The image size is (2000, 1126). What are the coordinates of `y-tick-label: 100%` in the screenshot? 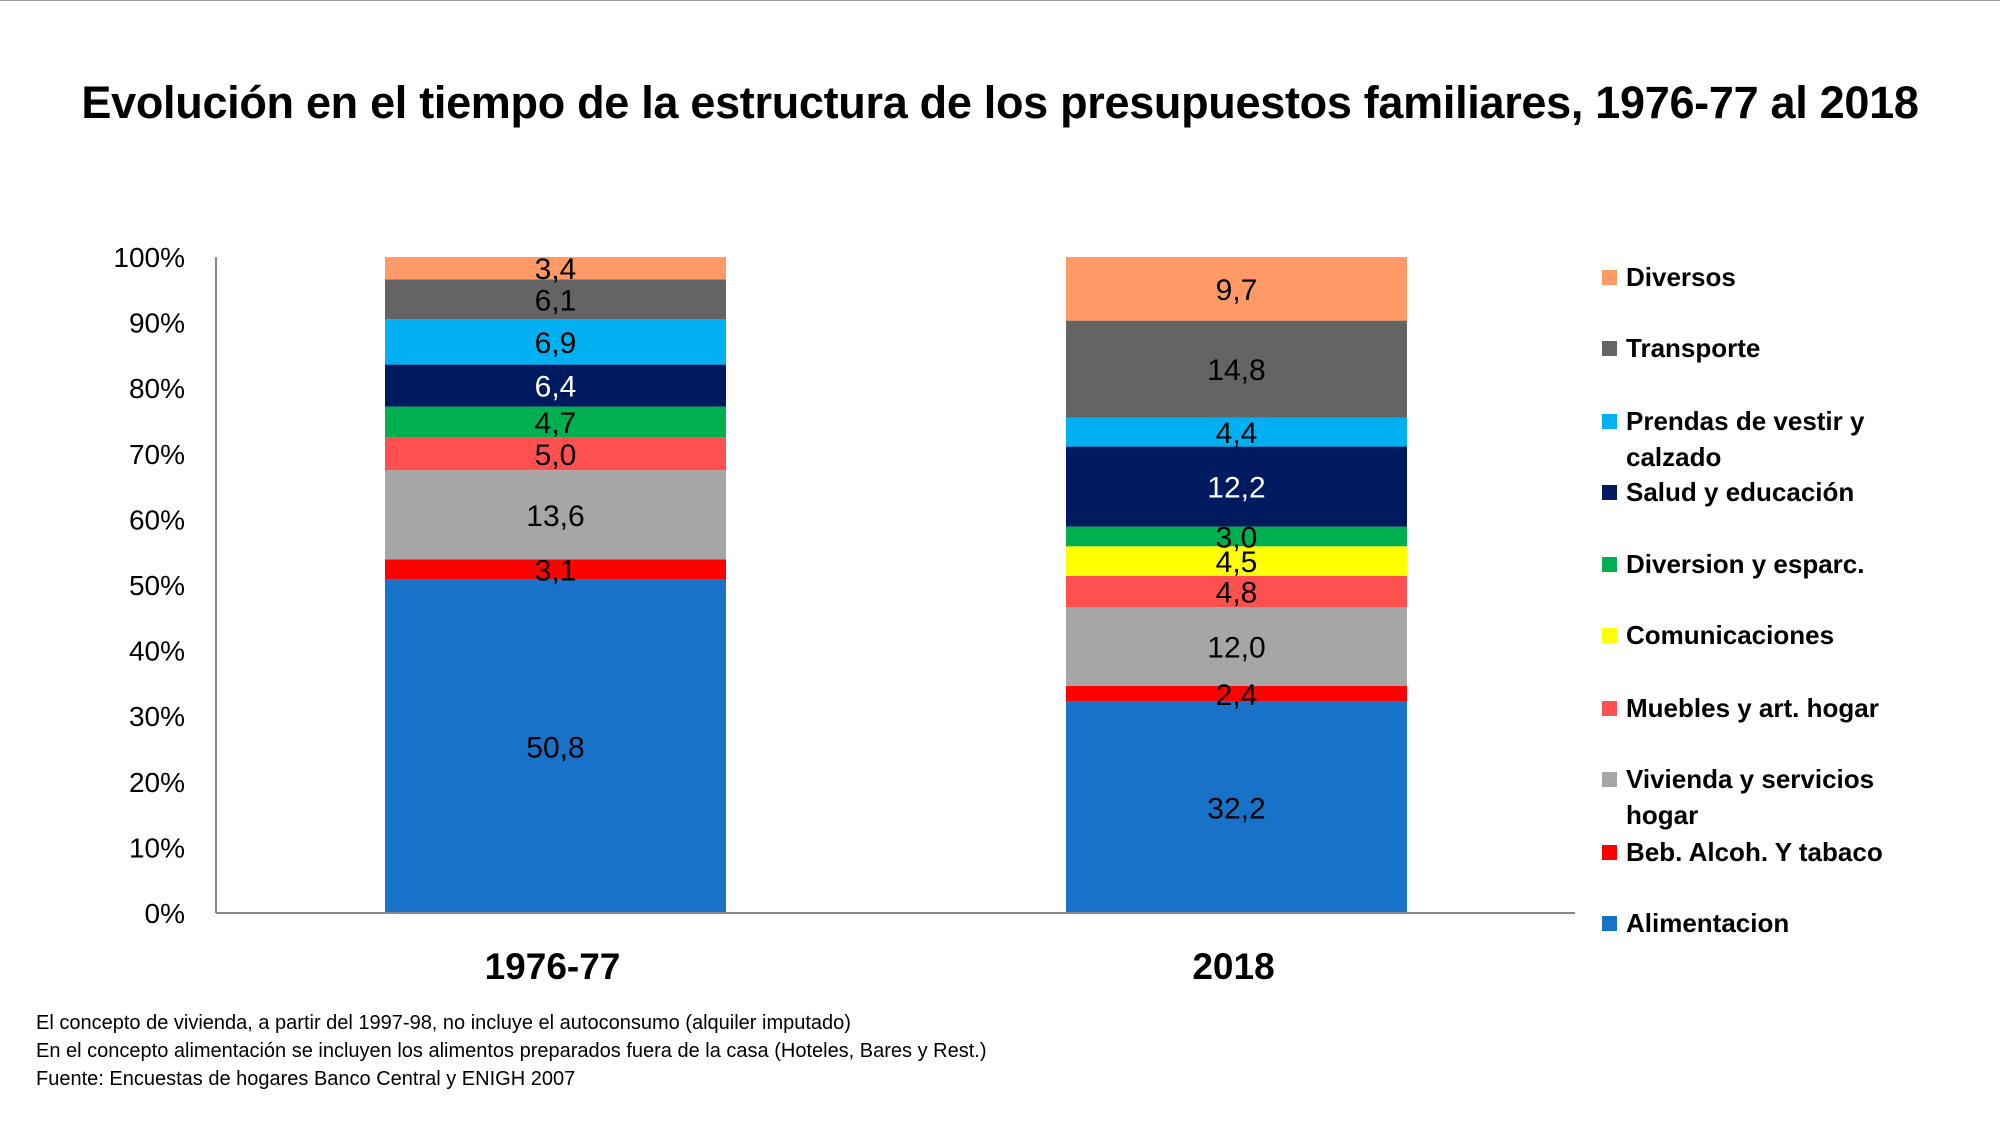 It's located at (149, 257).